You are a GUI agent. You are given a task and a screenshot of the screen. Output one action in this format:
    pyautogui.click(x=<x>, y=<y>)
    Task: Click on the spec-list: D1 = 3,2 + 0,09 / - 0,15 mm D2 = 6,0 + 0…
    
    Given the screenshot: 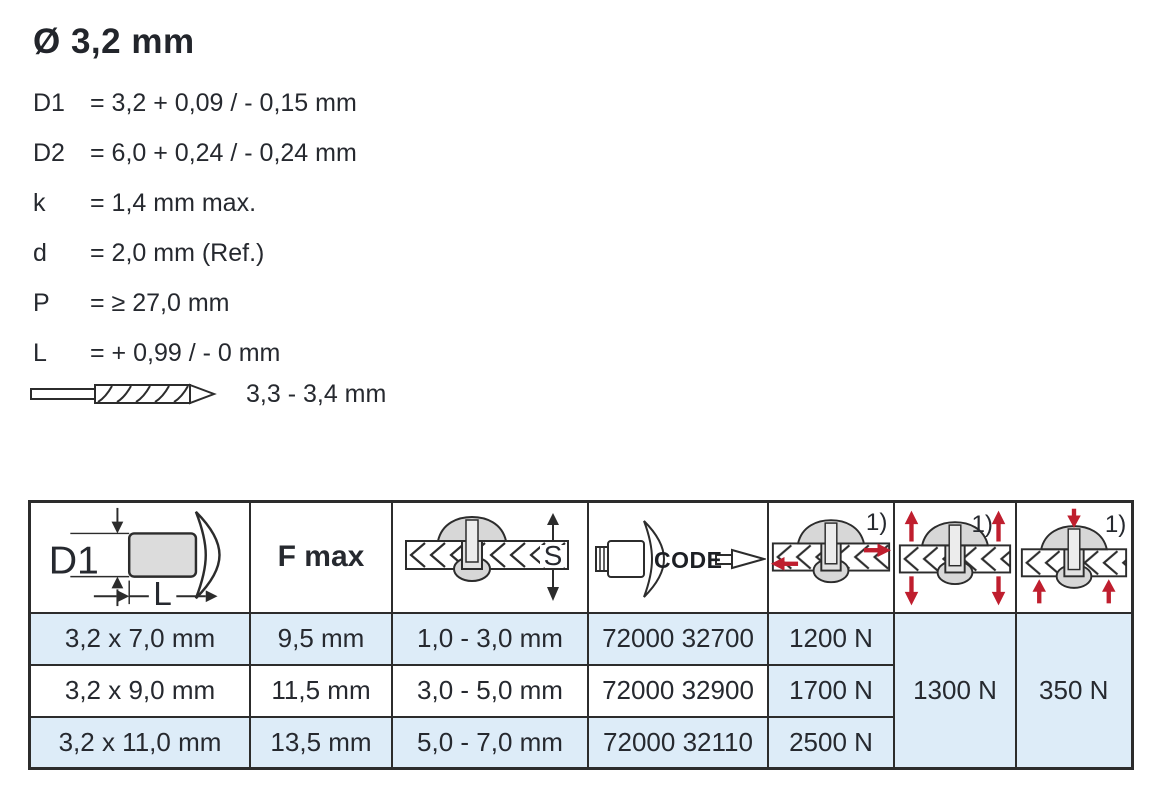 What is the action you would take?
    pyautogui.click(x=195, y=228)
    